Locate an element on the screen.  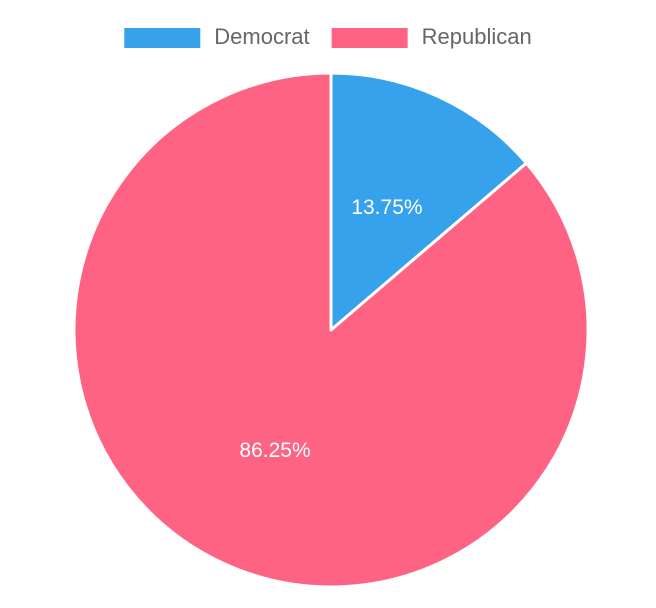
chart-legend: Democrat Republican is located at coordinates (328, 36).